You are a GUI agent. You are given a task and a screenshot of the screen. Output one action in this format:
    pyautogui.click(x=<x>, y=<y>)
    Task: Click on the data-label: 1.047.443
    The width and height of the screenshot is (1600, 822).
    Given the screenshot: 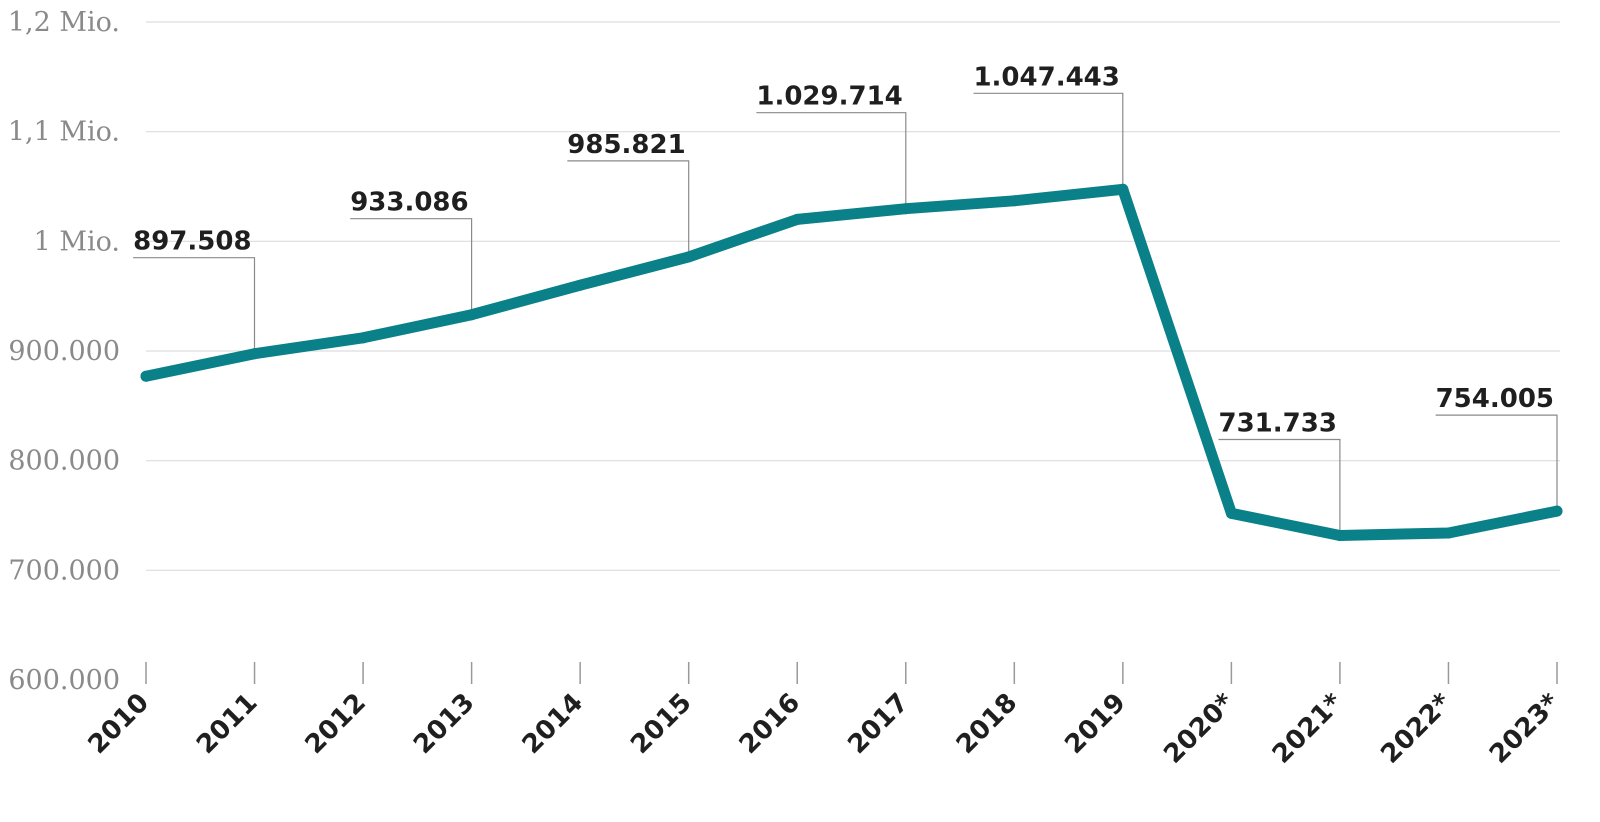 What is the action you would take?
    pyautogui.click(x=1046, y=77)
    